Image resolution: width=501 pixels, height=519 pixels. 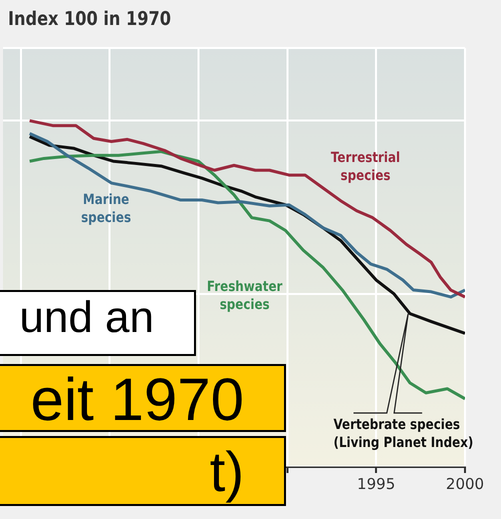 I want to click on text: Vertebrate species (Living Planet Index), so click(x=404, y=434).